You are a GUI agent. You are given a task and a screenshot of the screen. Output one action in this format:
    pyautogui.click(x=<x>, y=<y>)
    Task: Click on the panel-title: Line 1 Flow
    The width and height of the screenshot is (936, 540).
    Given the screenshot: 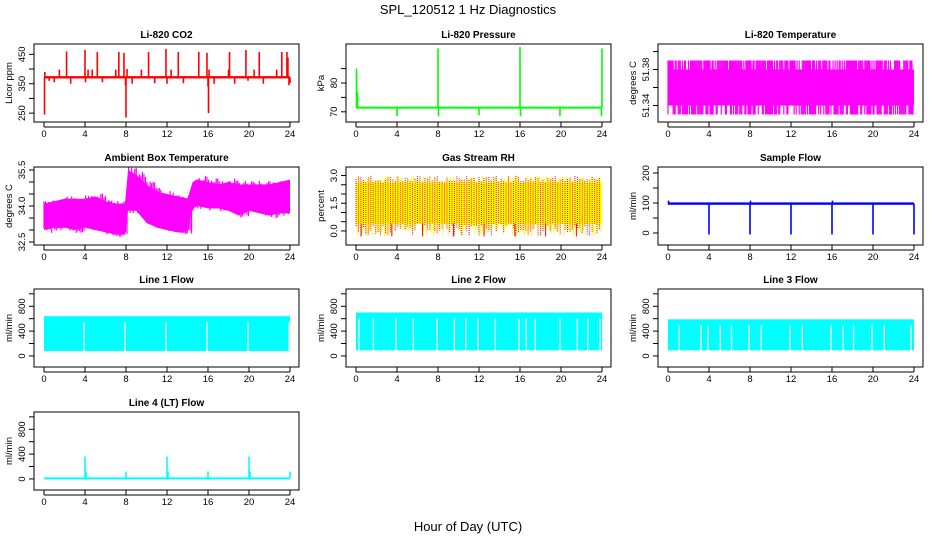 What is the action you would take?
    pyautogui.click(x=166, y=280)
    